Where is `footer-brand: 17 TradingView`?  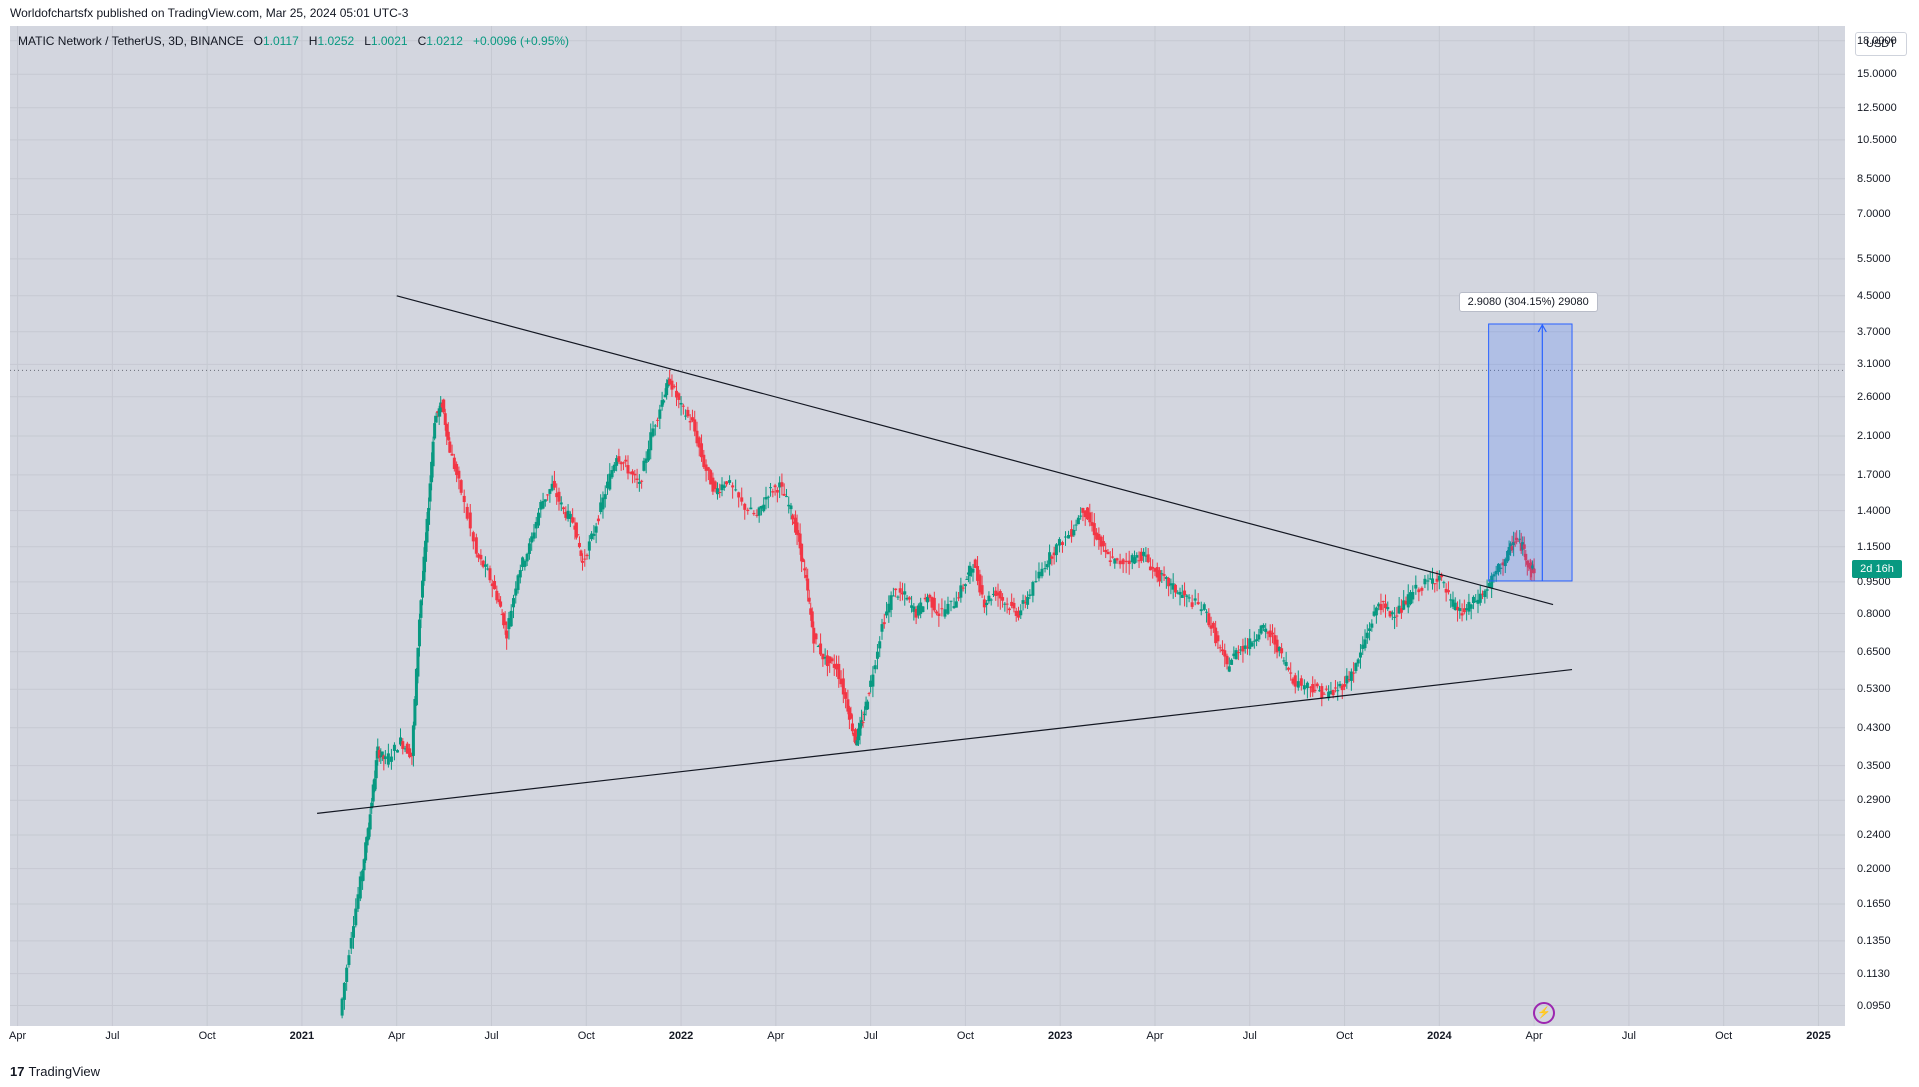
footer-brand: 17 TradingView is located at coordinates (55, 1071).